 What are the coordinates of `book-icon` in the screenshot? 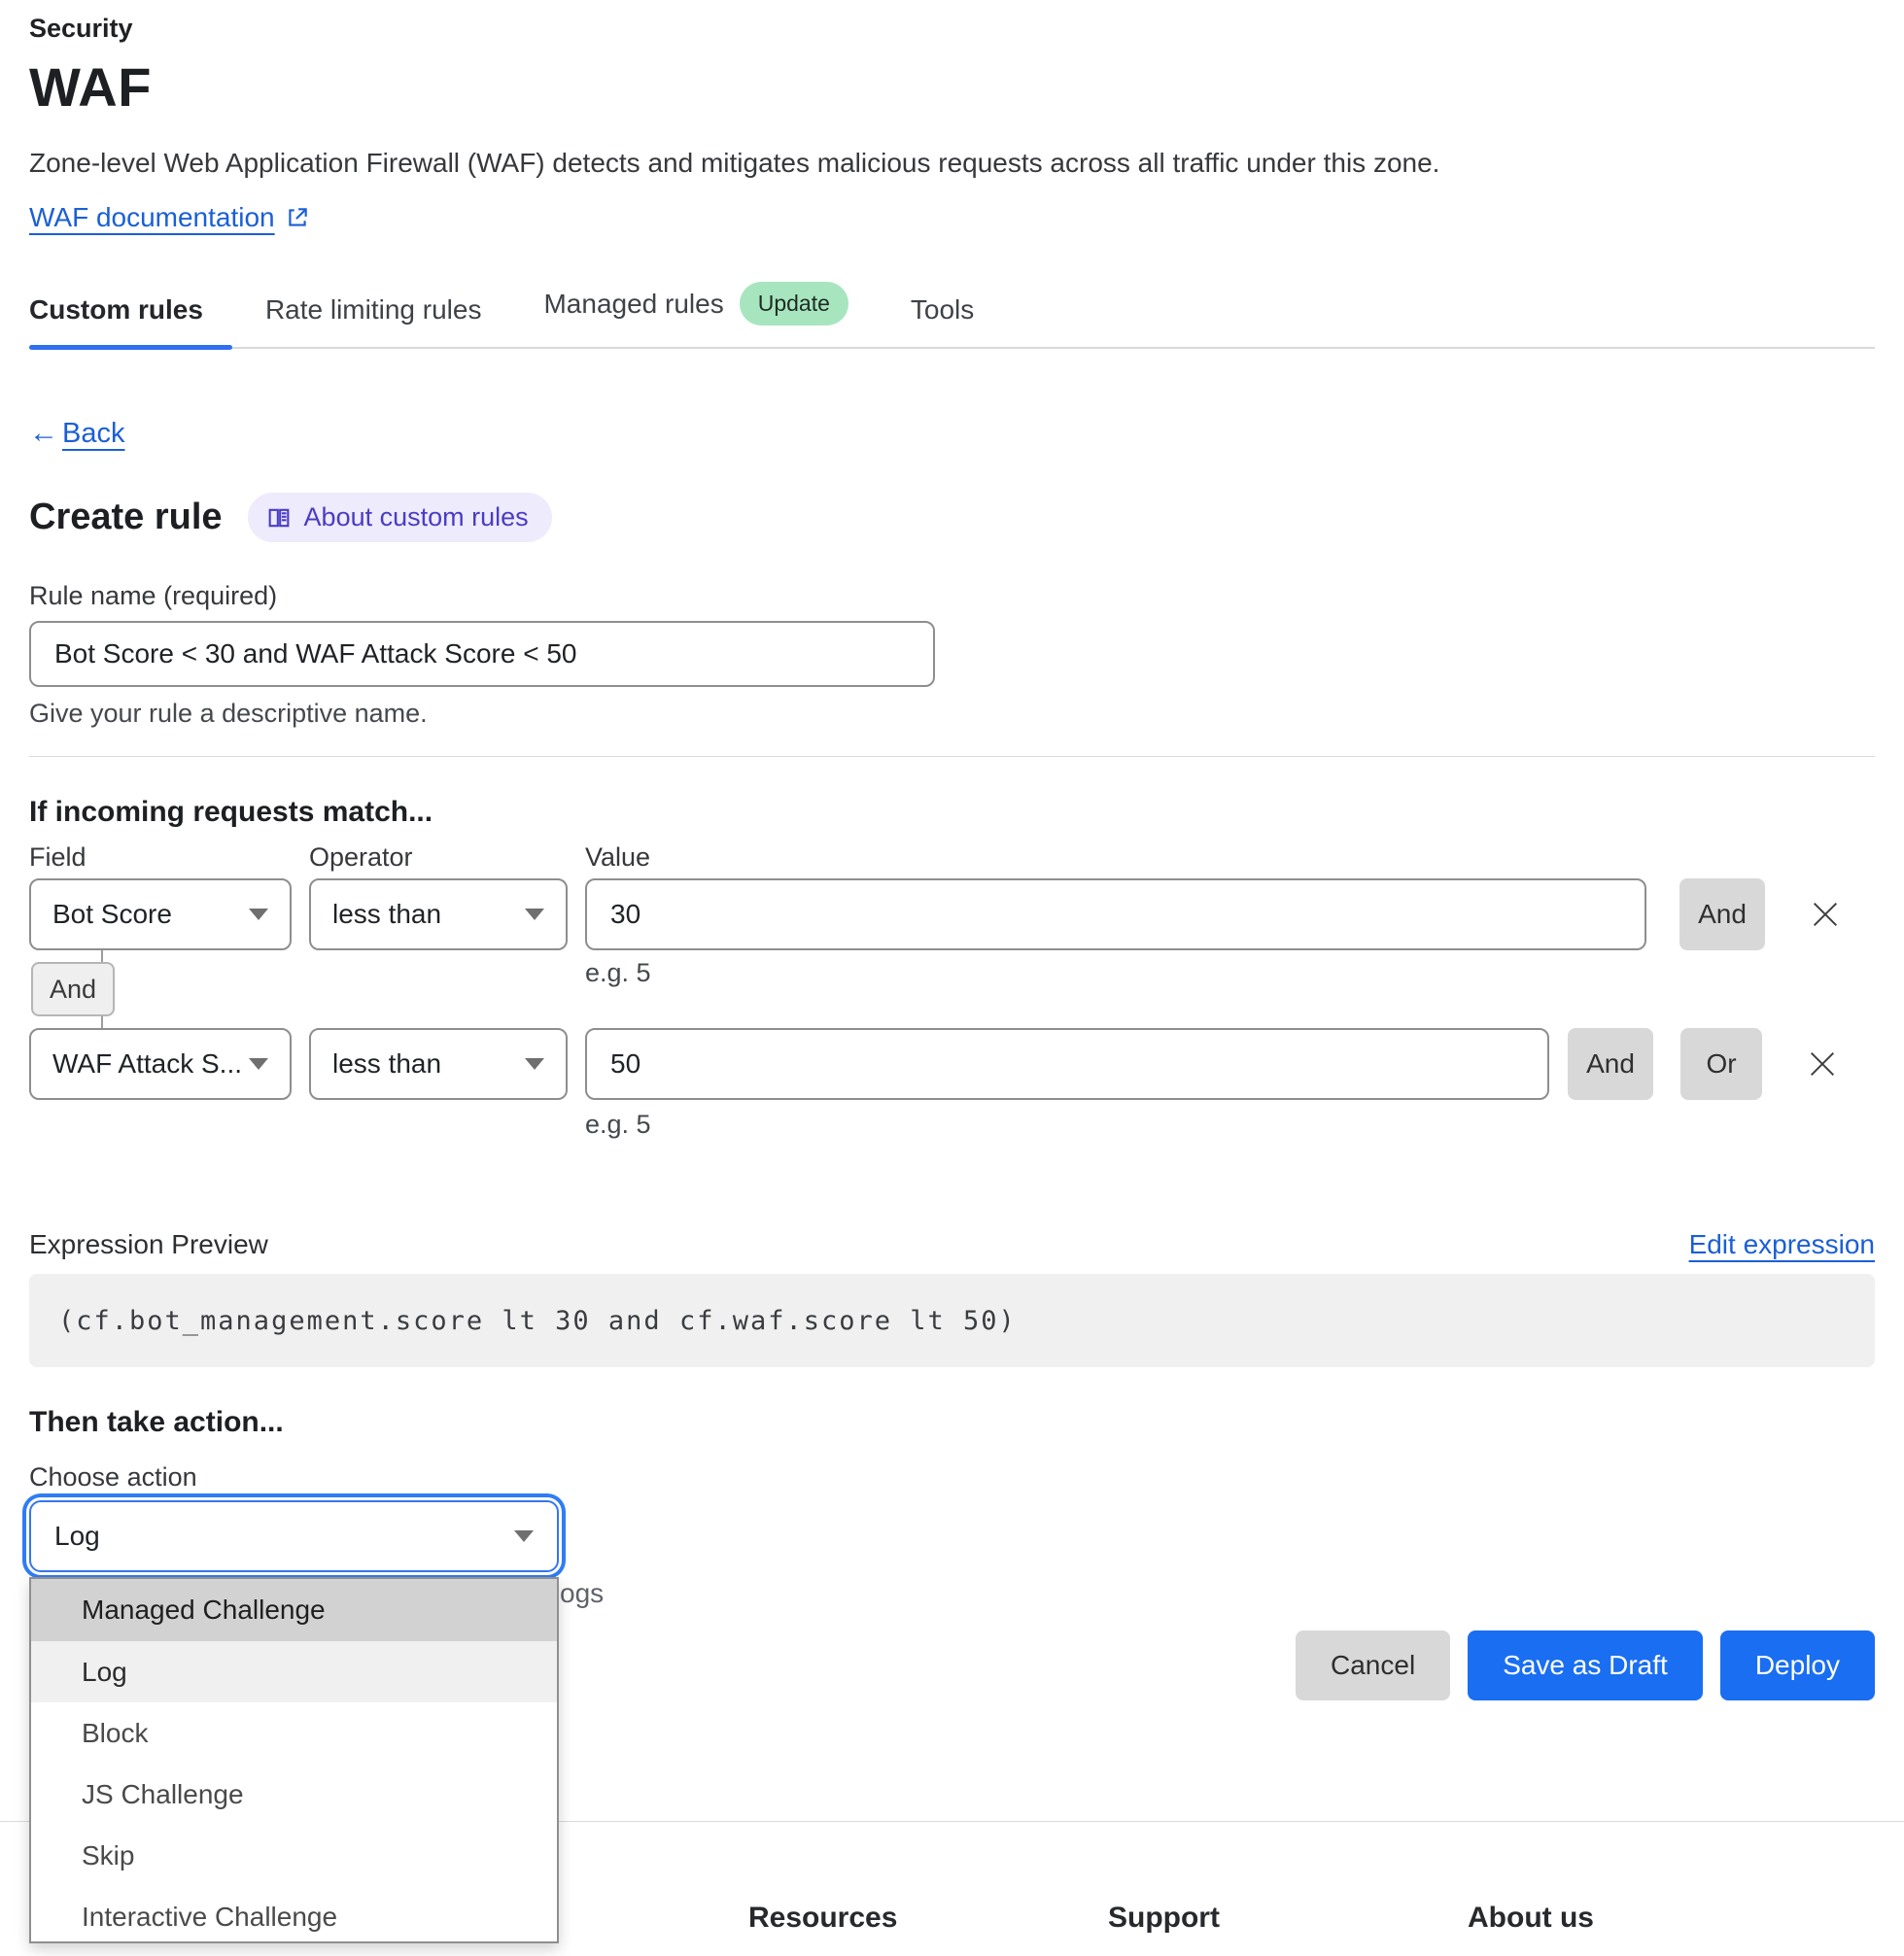 It's located at (278, 517).